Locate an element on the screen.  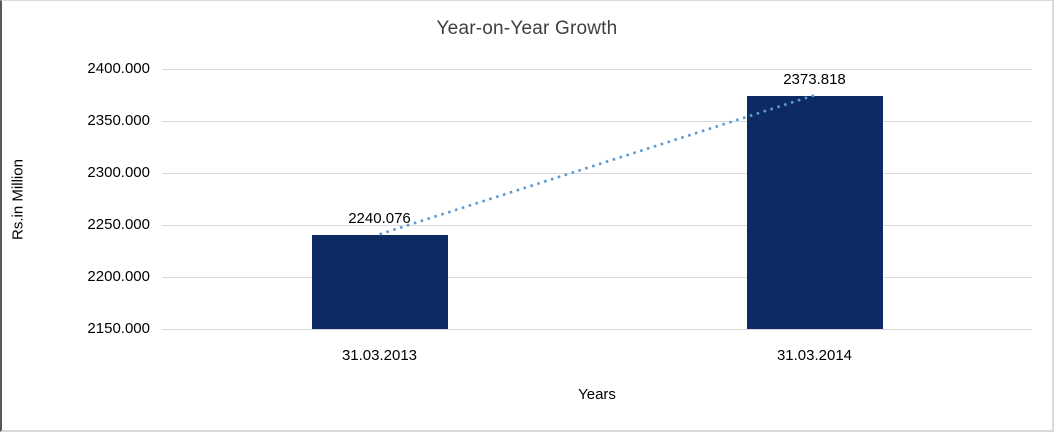
bar-31.03.2014 is located at coordinates (814, 212).